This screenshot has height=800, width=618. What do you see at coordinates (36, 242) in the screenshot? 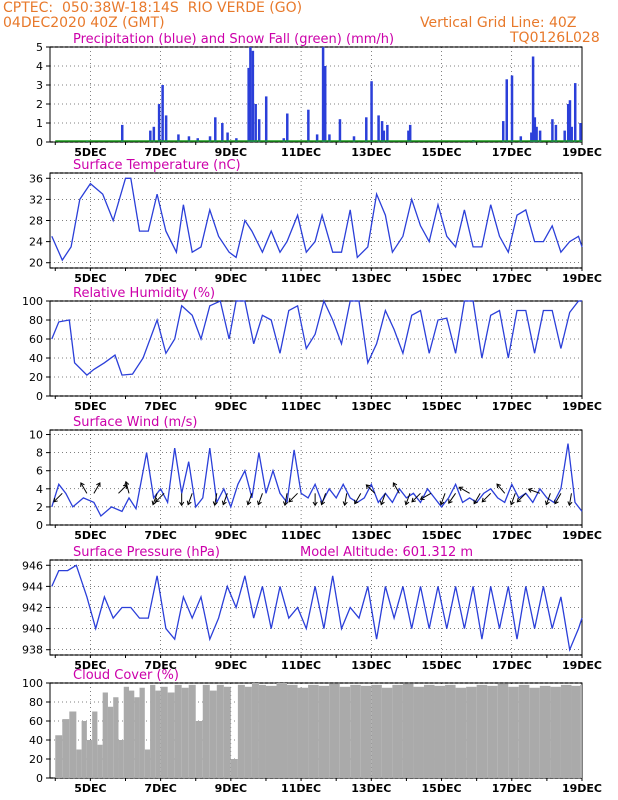
I see `y-tick-label: 24` at bounding box center [36, 242].